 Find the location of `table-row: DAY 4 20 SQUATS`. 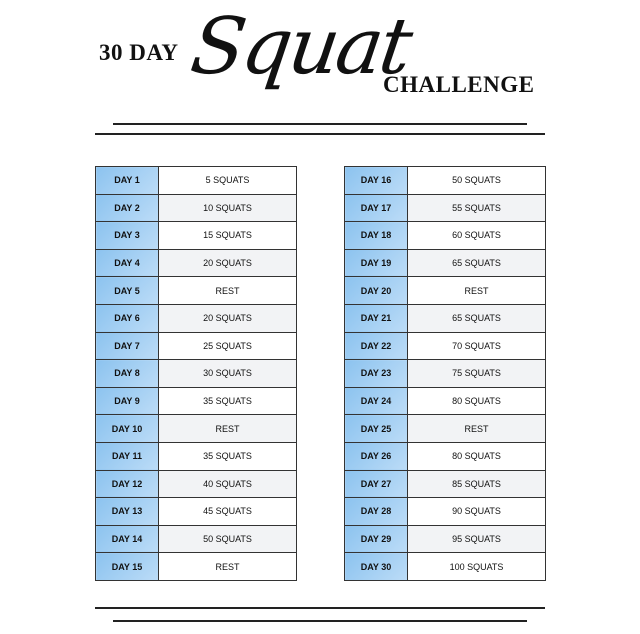

table-row: DAY 4 20 SQUATS is located at coordinates (196, 263).